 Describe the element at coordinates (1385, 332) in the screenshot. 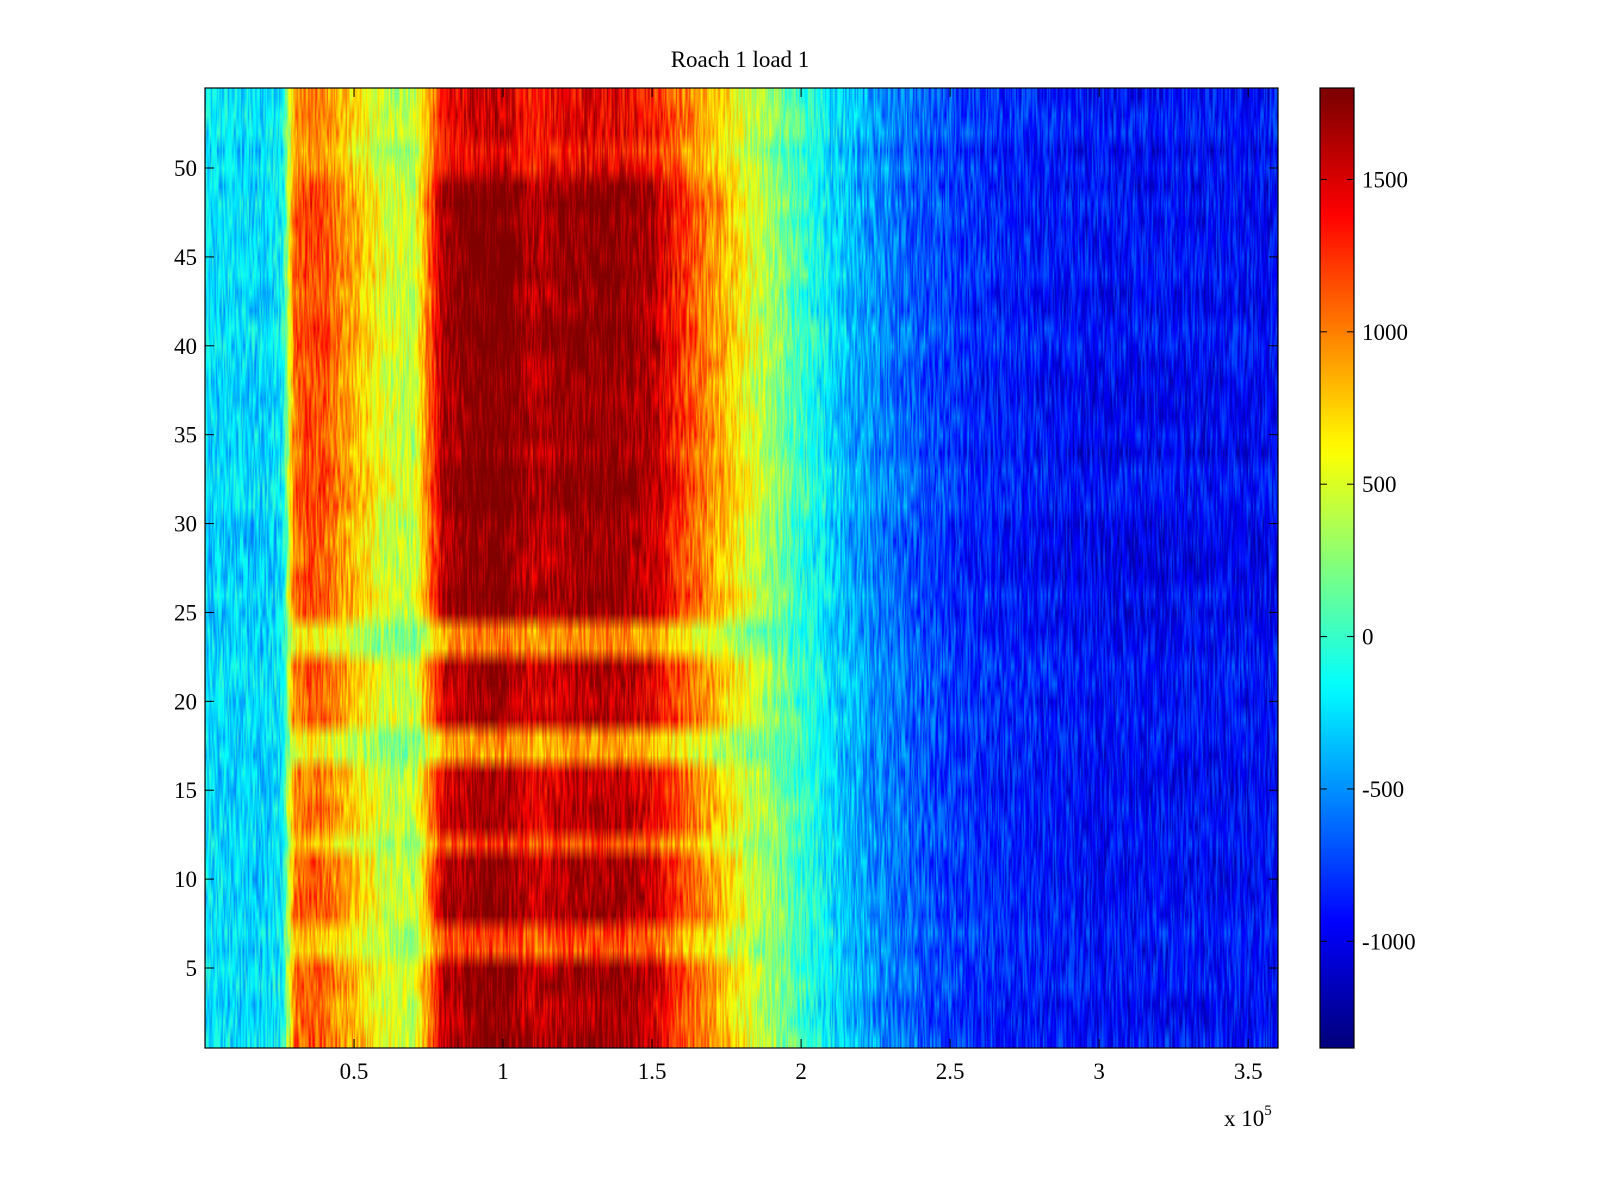

I see `colorbar-tick-label: 1000` at that location.